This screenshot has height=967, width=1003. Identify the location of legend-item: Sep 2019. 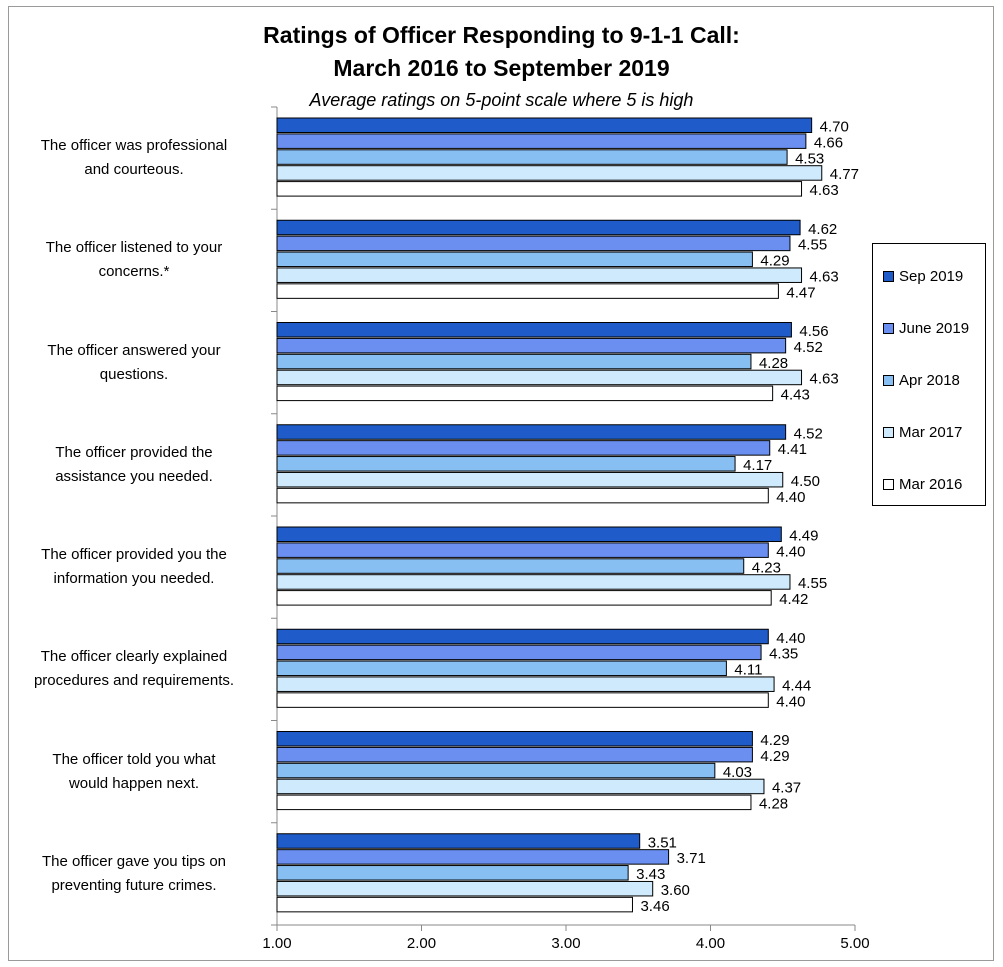
(923, 276).